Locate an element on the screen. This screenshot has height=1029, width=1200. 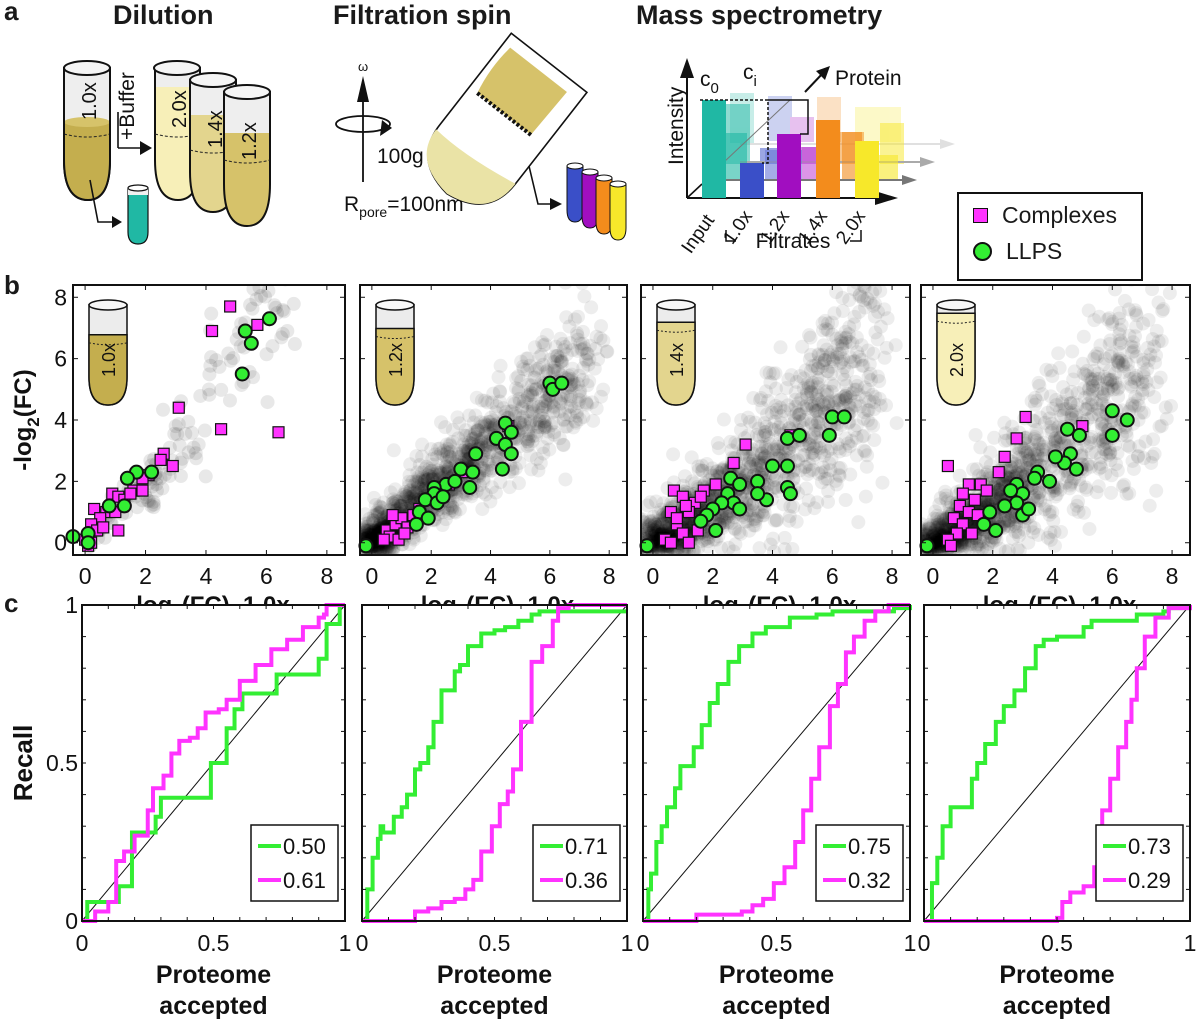
tube-label: 1.2x is located at coordinates (396, 360).